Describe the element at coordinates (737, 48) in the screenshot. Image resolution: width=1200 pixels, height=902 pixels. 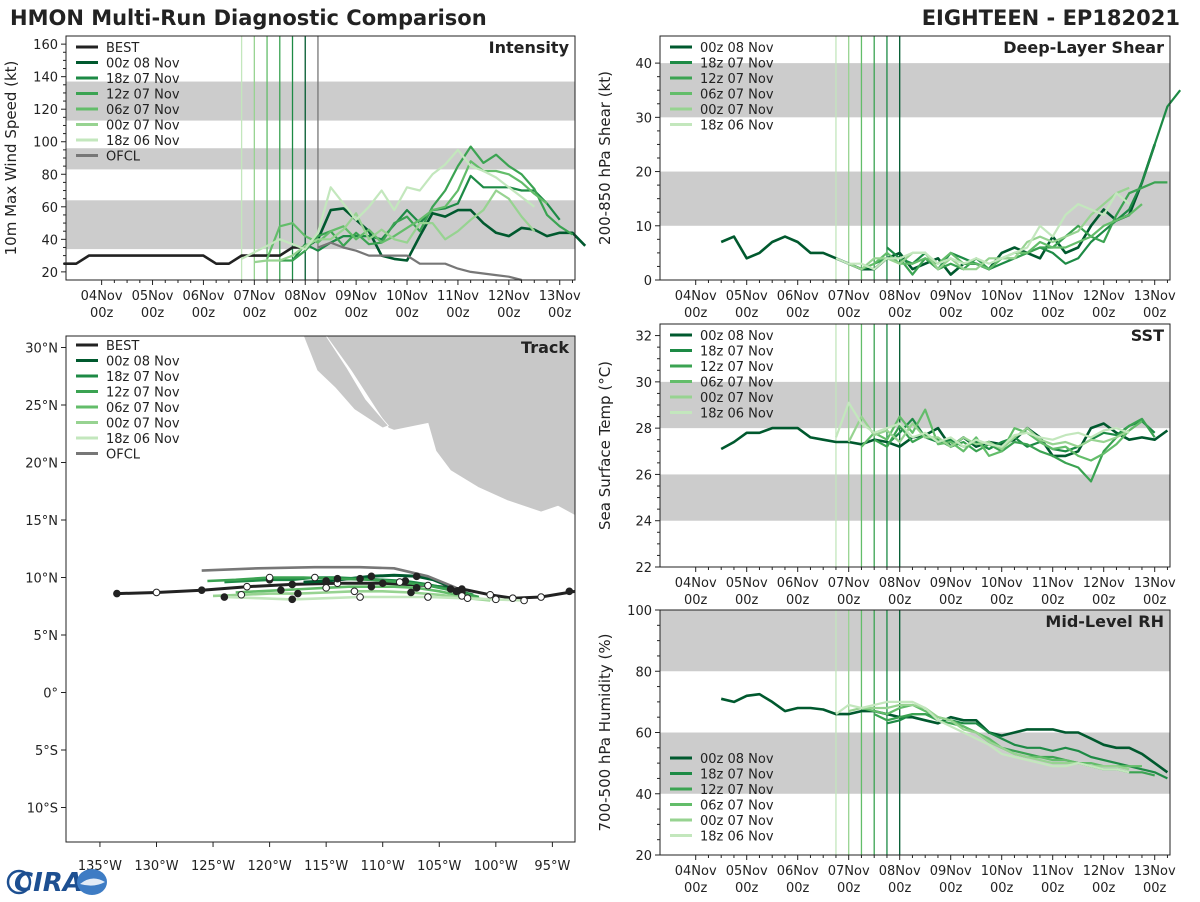
I see `legend-label: 00z 08 Nov` at that location.